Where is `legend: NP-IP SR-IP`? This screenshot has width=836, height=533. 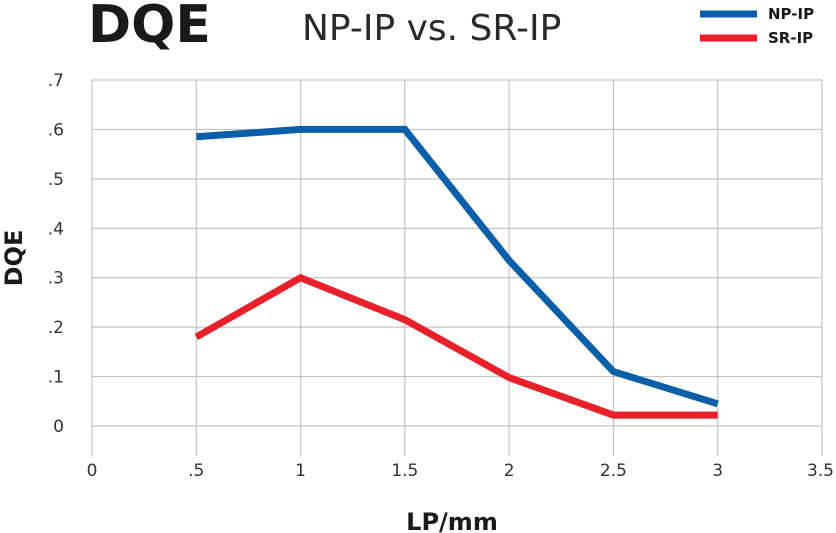
legend: NP-IP SR-IP is located at coordinates (757, 26).